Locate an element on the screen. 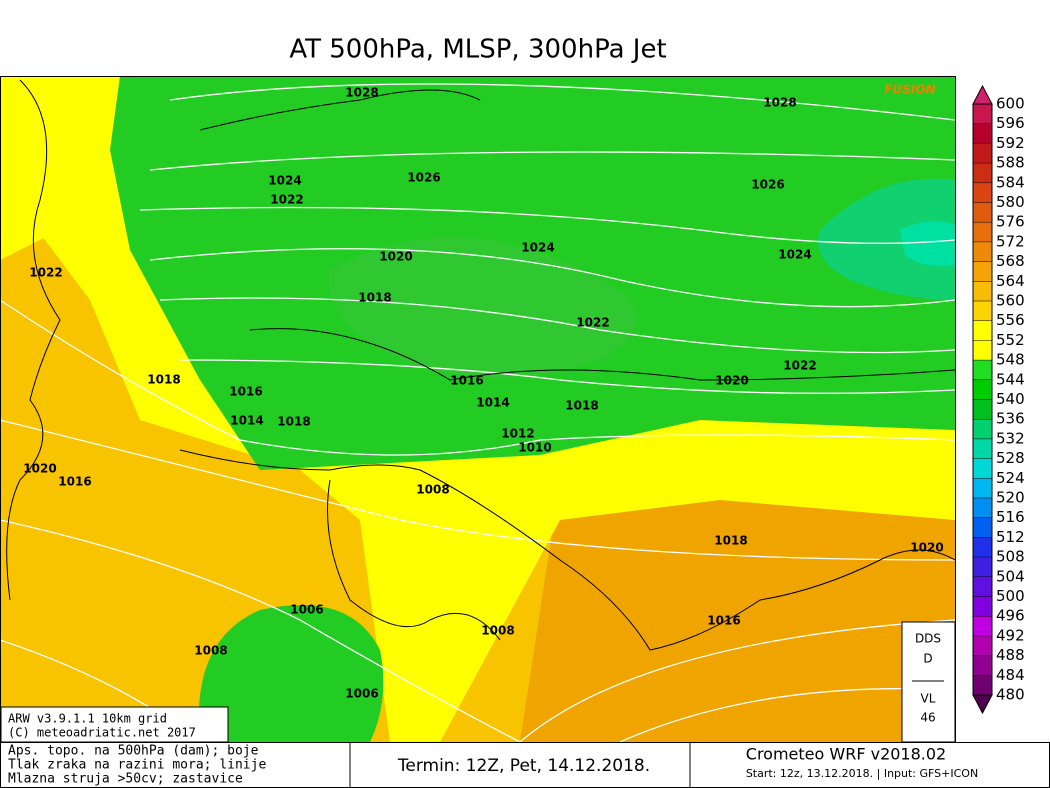  colorbar-label: 544 is located at coordinates (1010, 379).